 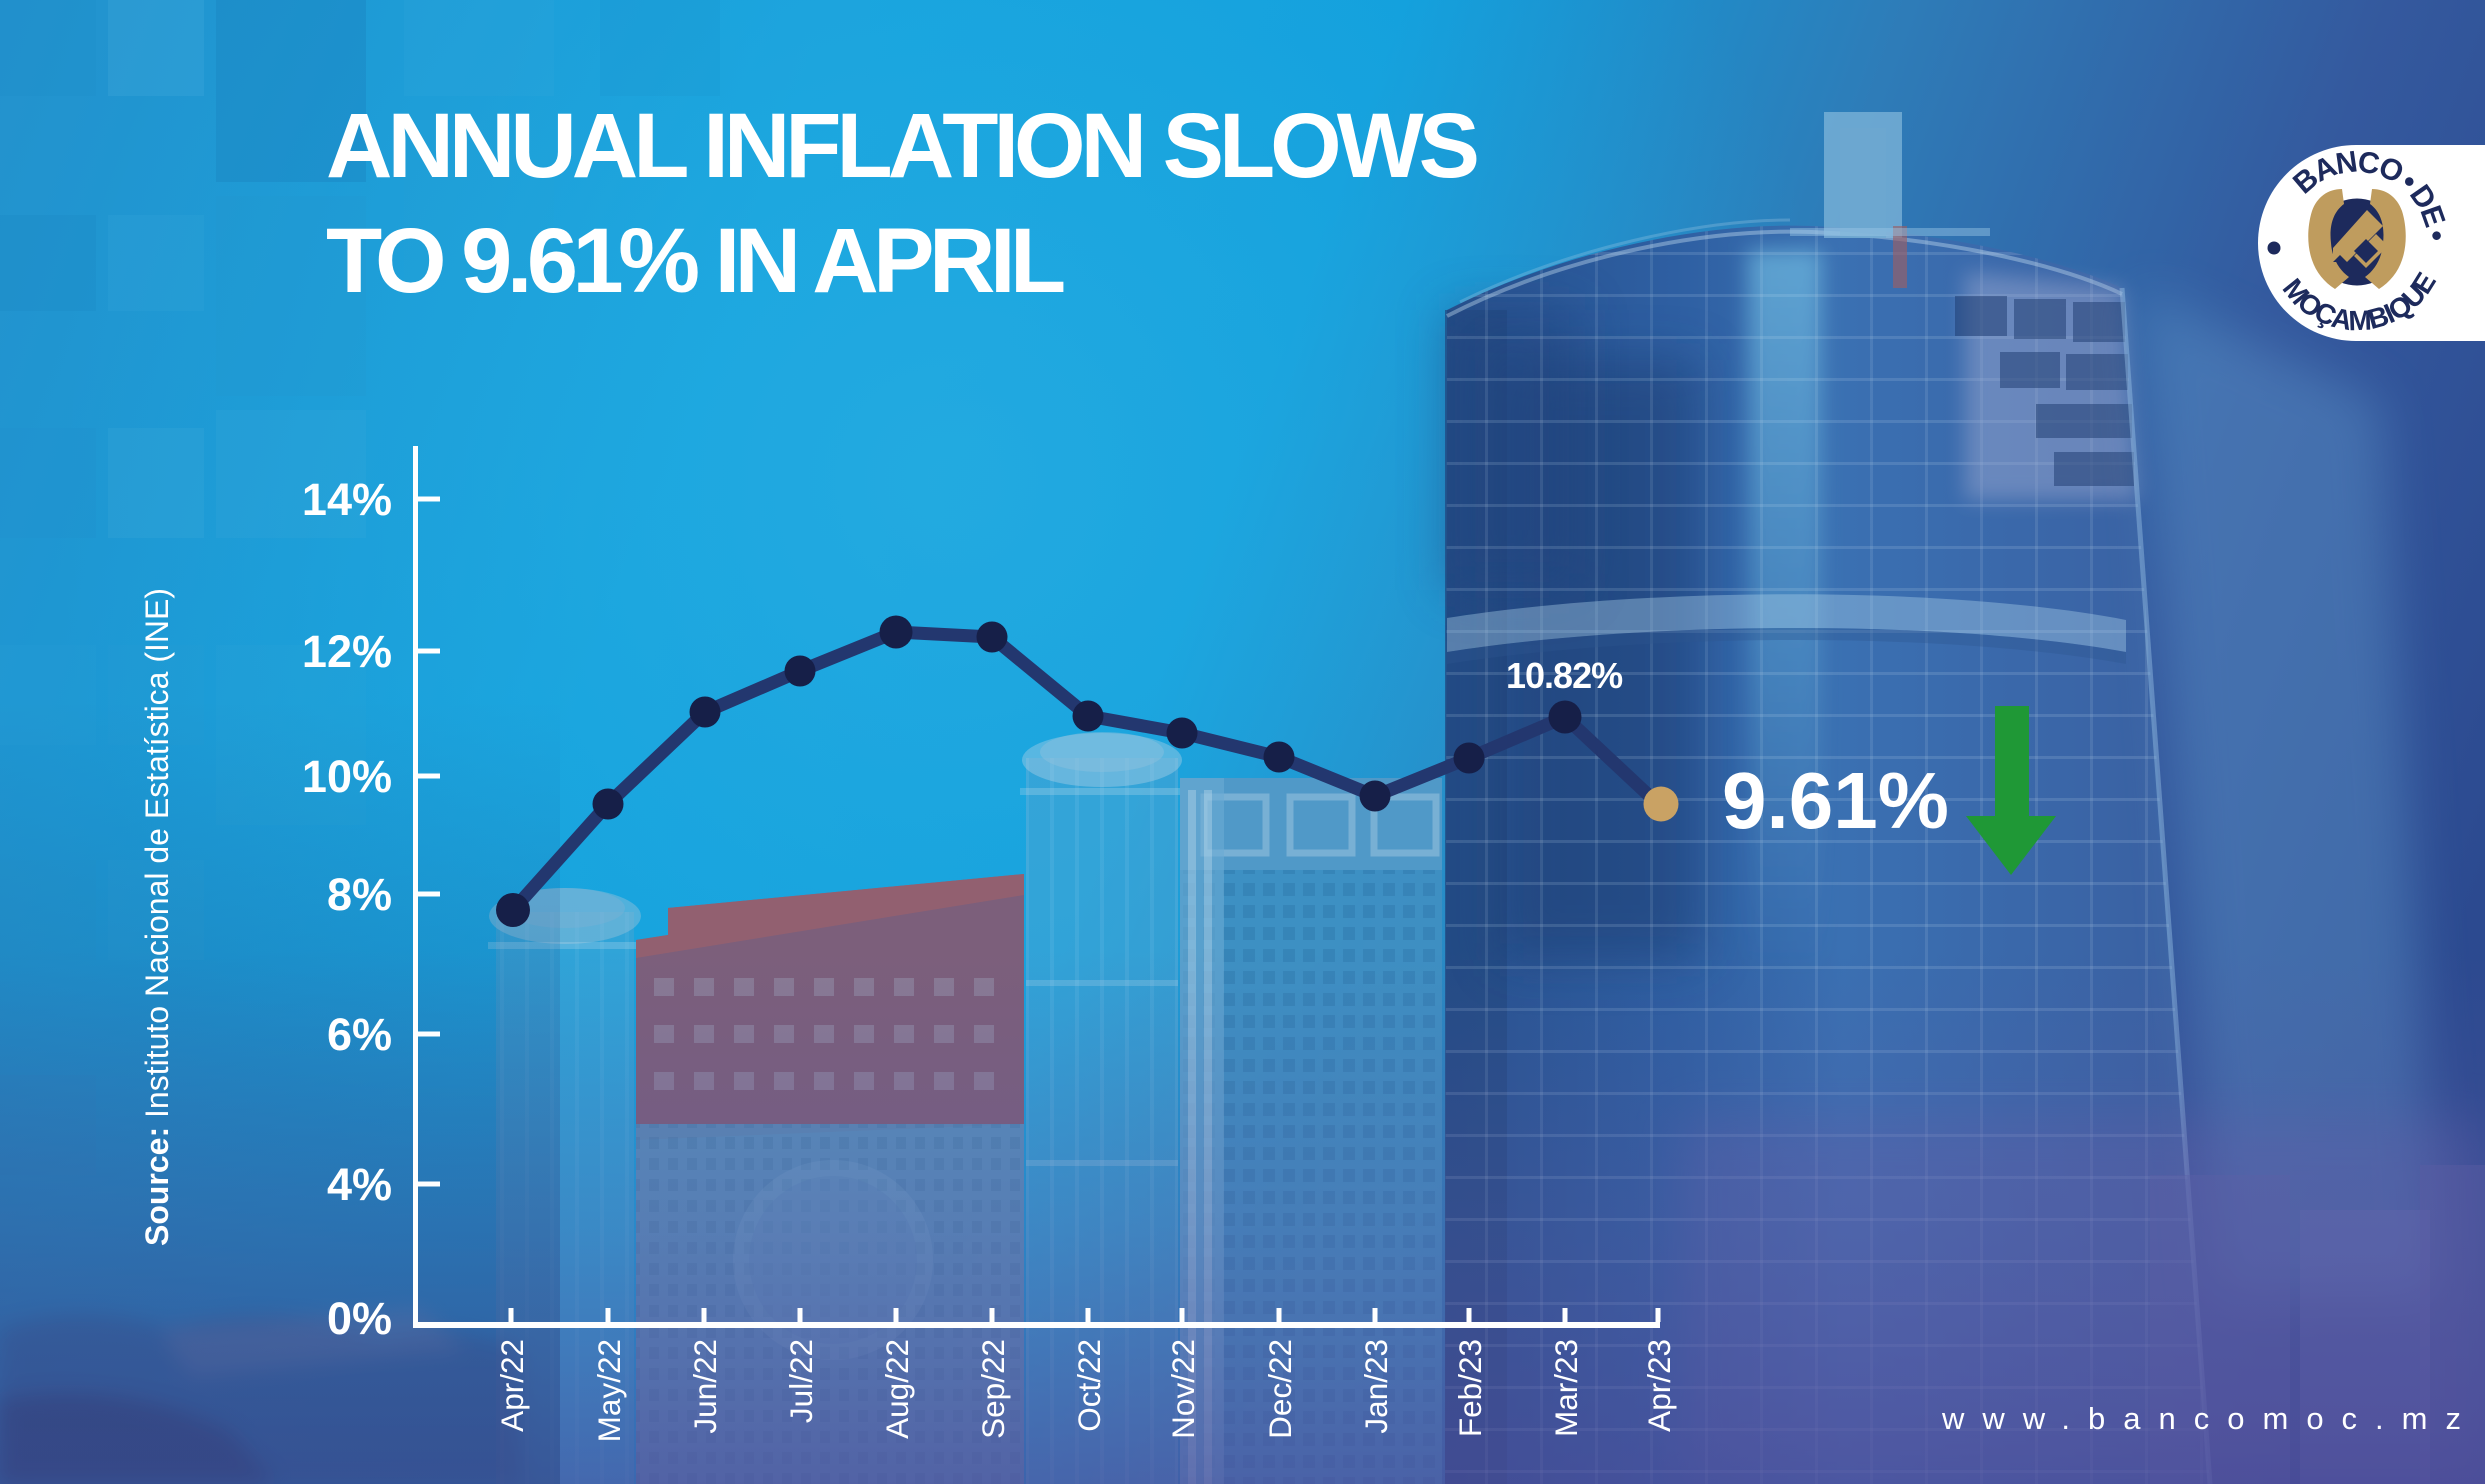 I want to click on svg-text: Mar/23, so click(x=1566, y=1388).